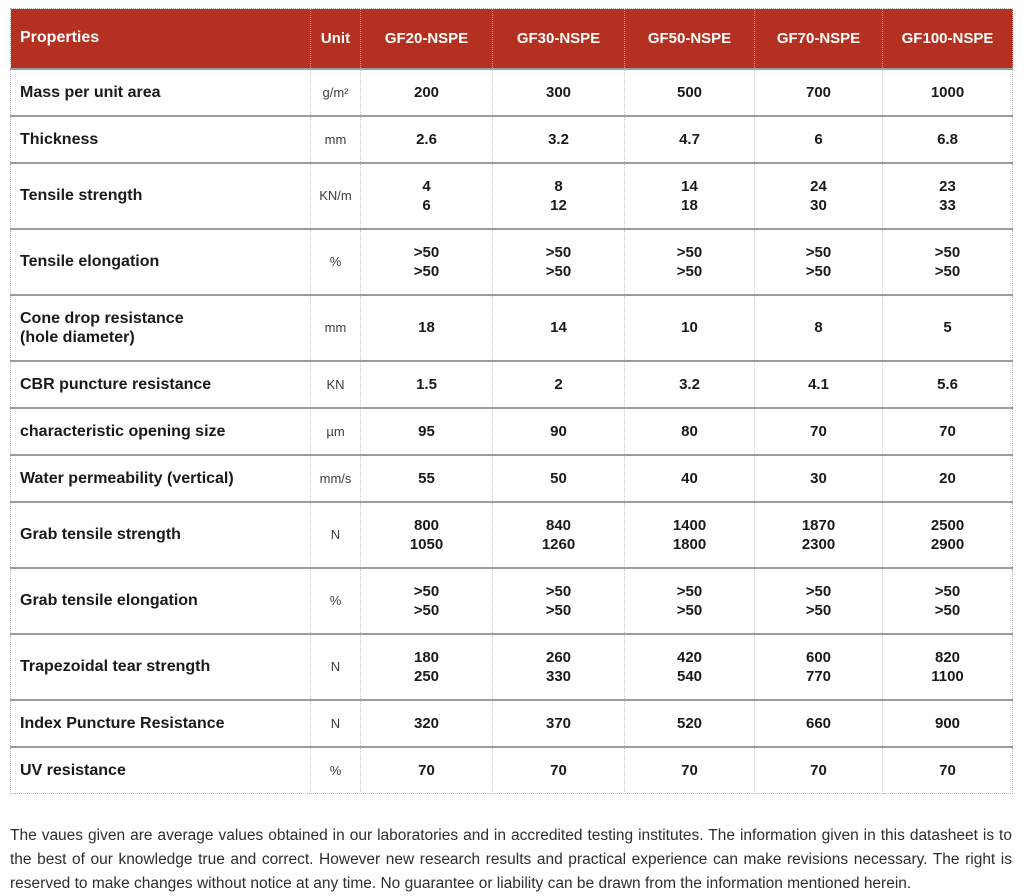 The image size is (1024, 896). Describe the element at coordinates (558, 92) in the screenshot. I see `value-cell: 300` at that location.